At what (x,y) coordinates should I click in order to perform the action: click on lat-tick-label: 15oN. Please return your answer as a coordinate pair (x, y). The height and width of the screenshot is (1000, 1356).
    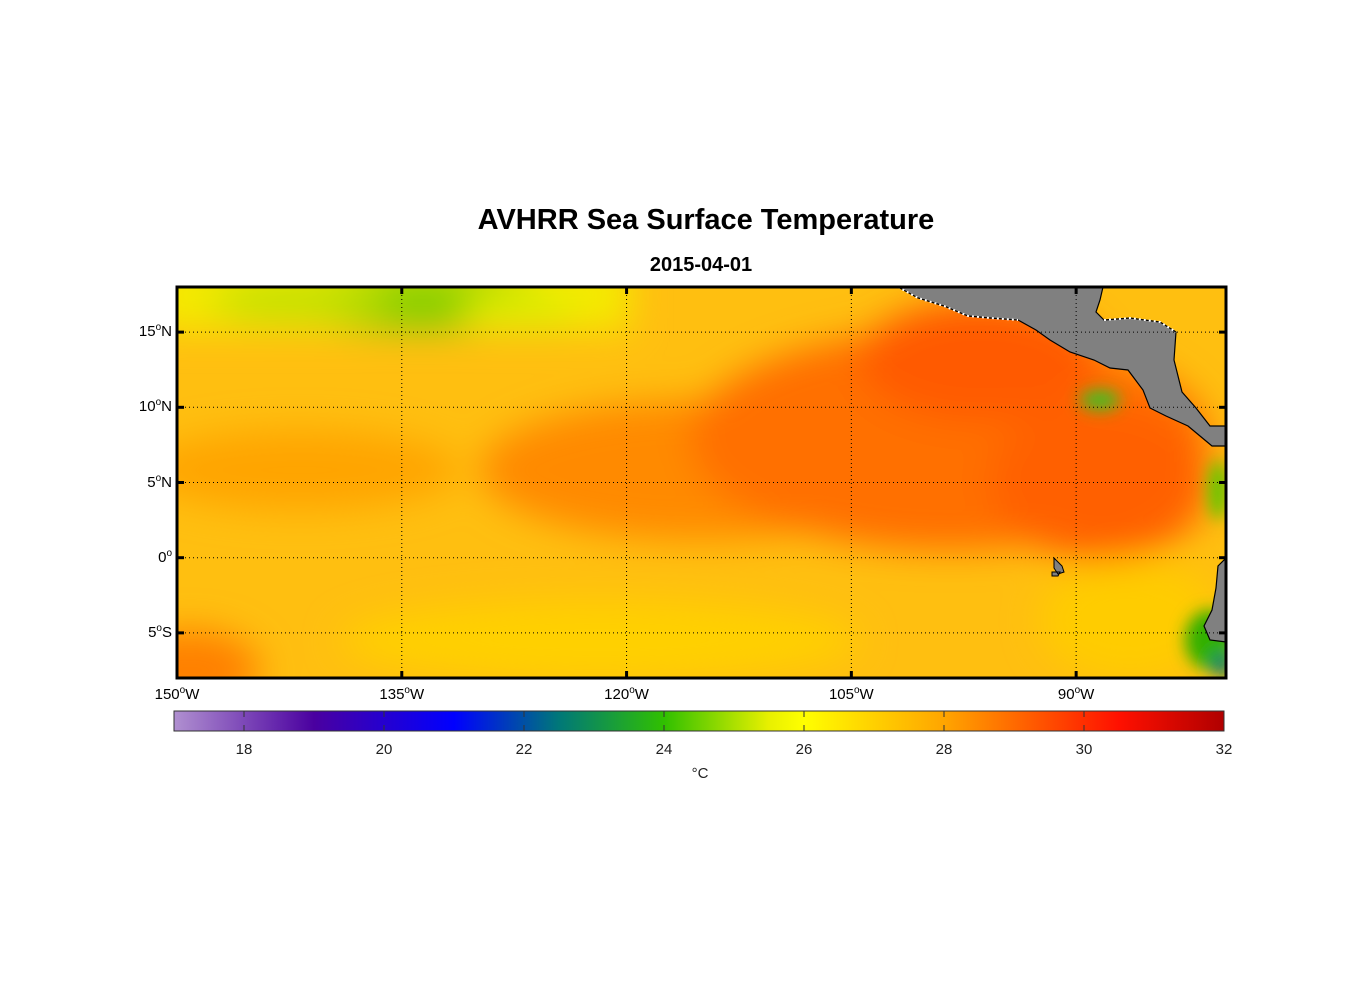
    Looking at the image, I should click on (155, 331).